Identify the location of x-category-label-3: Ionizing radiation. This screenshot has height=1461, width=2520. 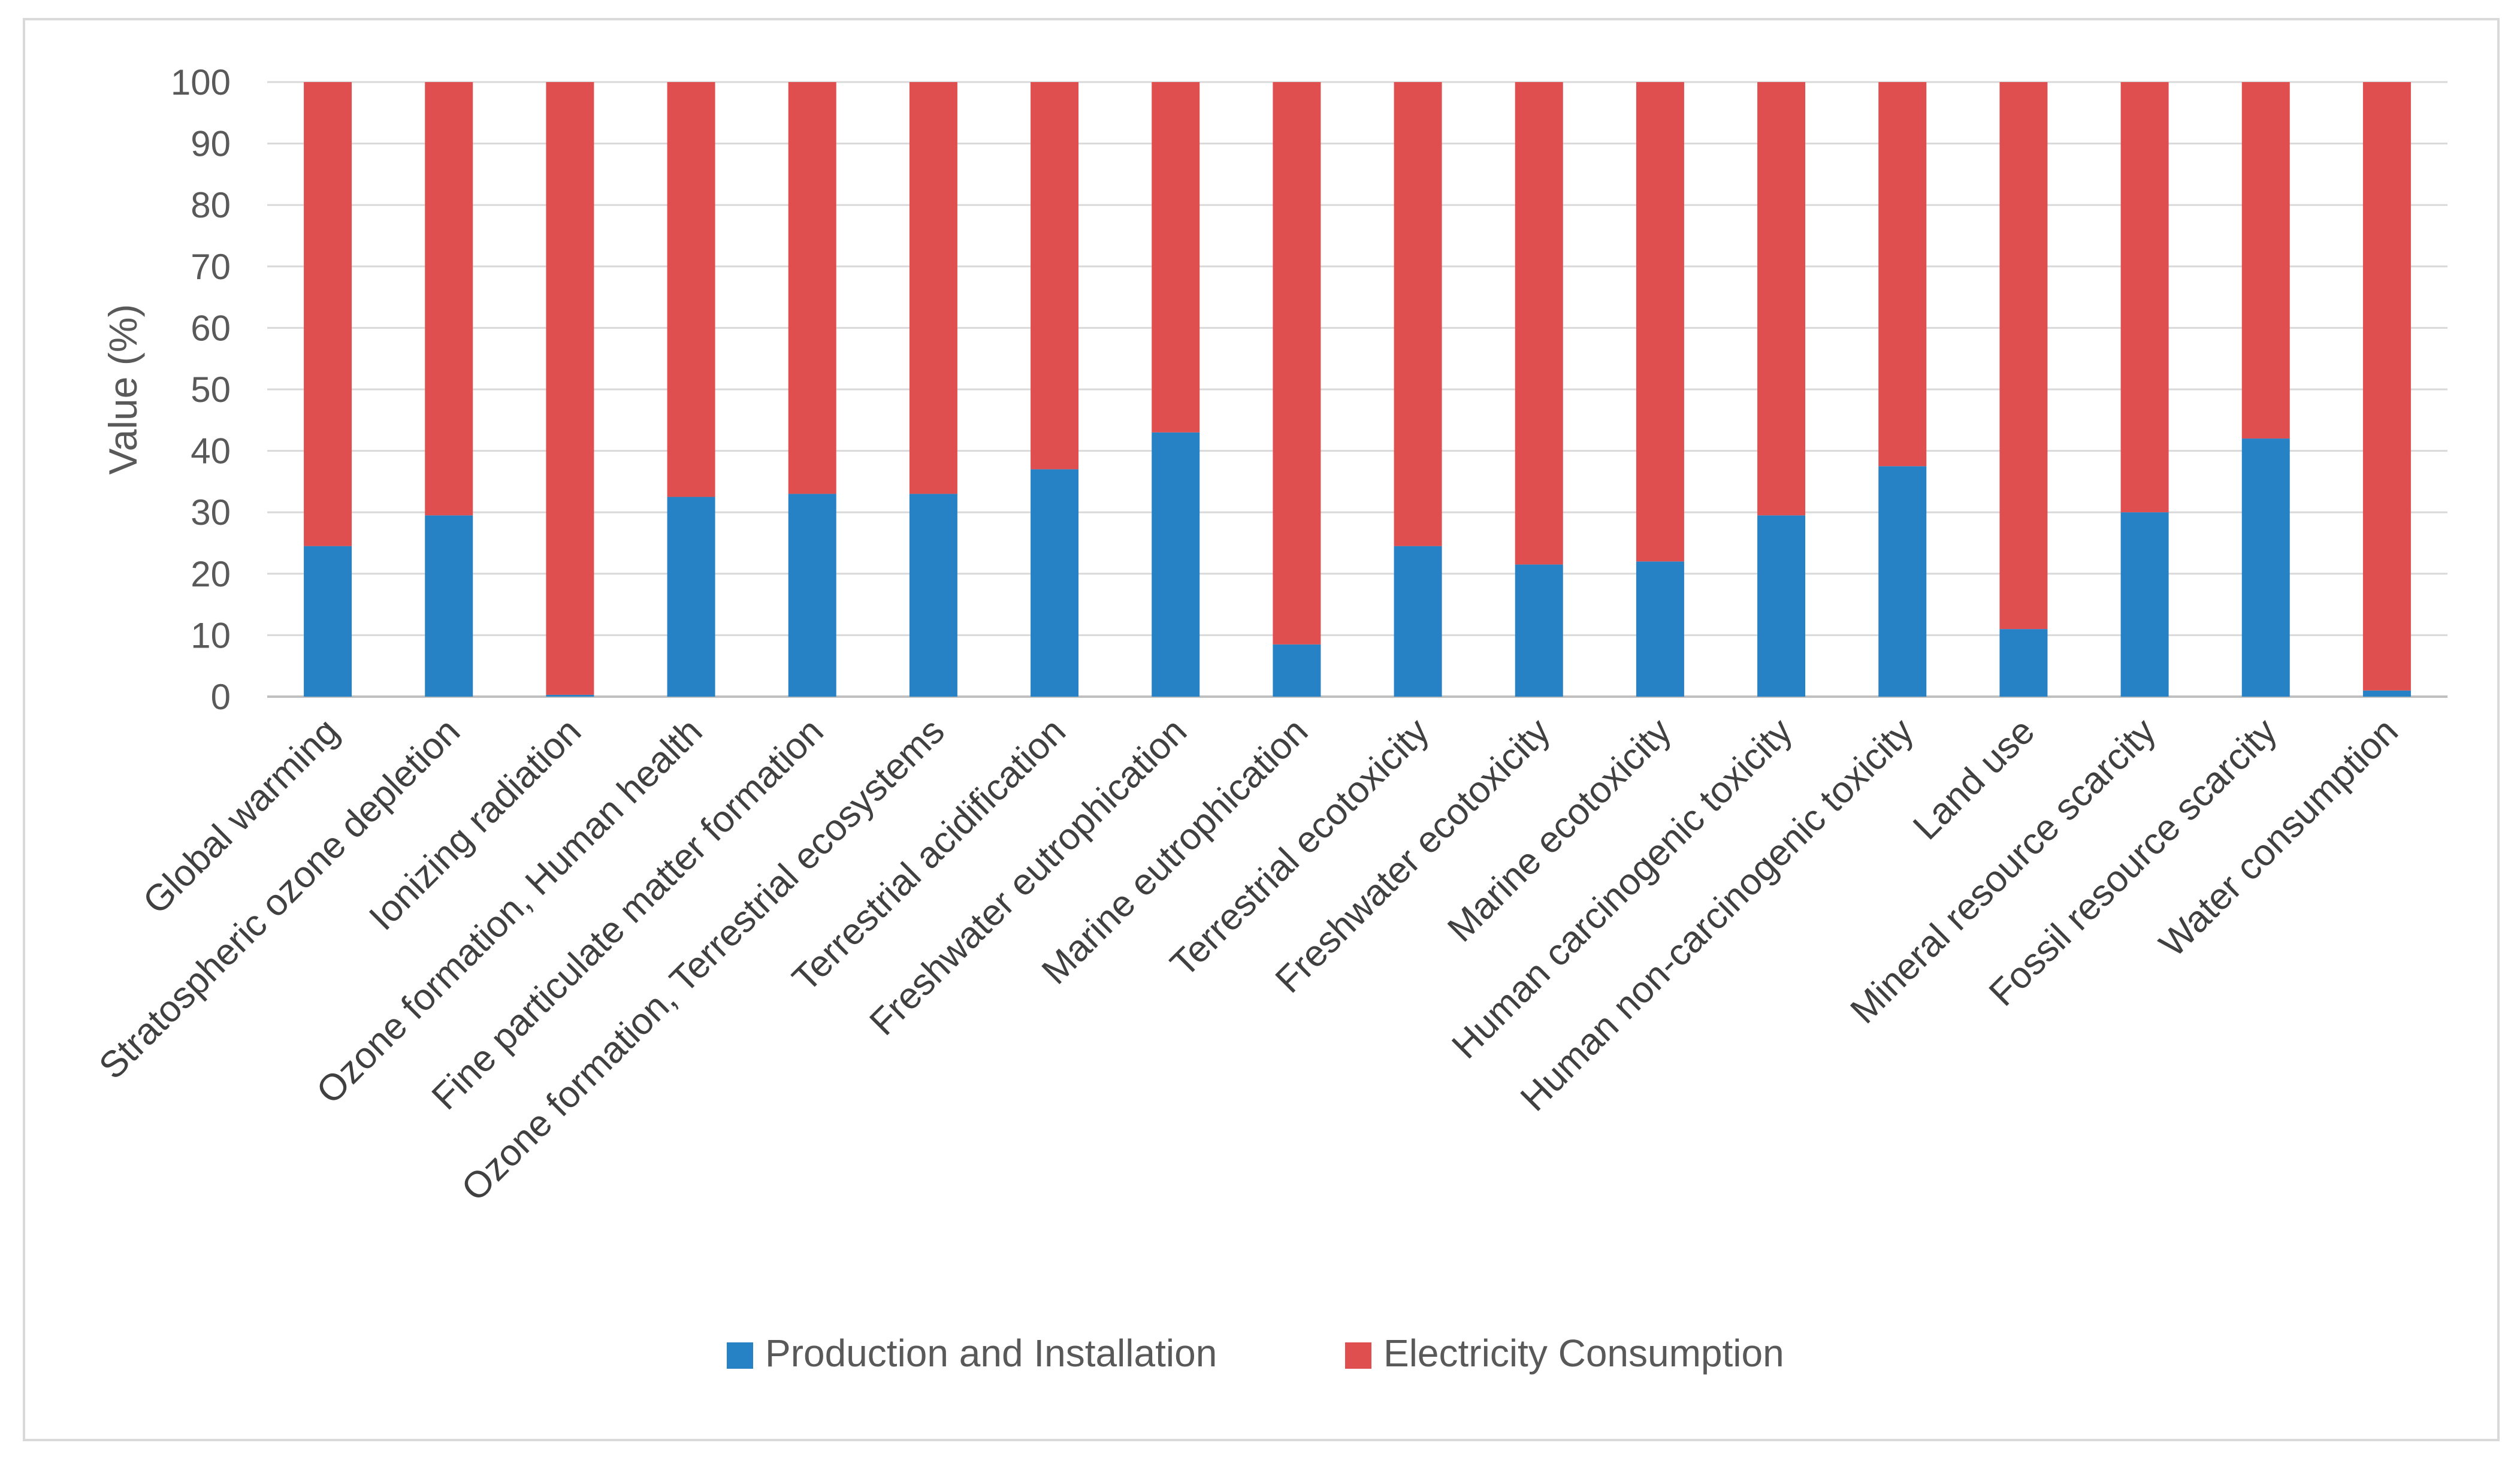
(475, 824).